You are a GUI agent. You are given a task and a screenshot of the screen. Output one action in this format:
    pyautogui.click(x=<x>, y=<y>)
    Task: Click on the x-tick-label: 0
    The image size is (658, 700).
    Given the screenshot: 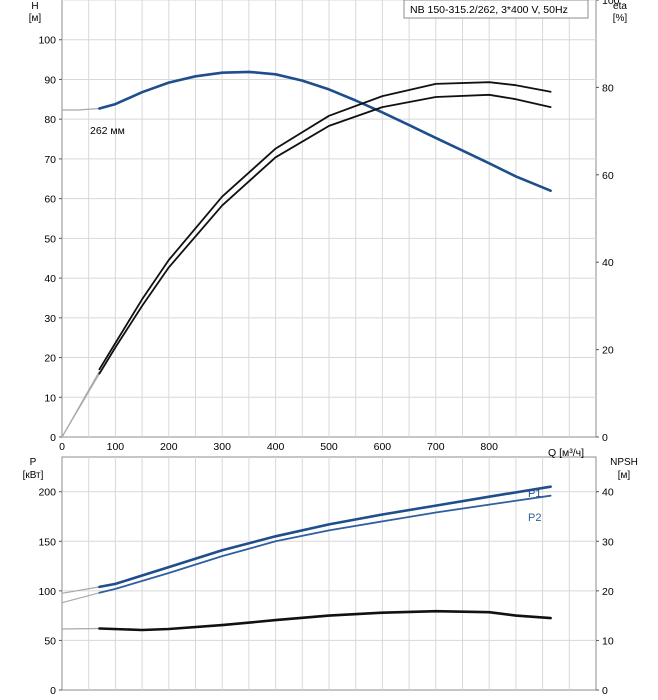 What is the action you would take?
    pyautogui.click(x=62, y=447)
    